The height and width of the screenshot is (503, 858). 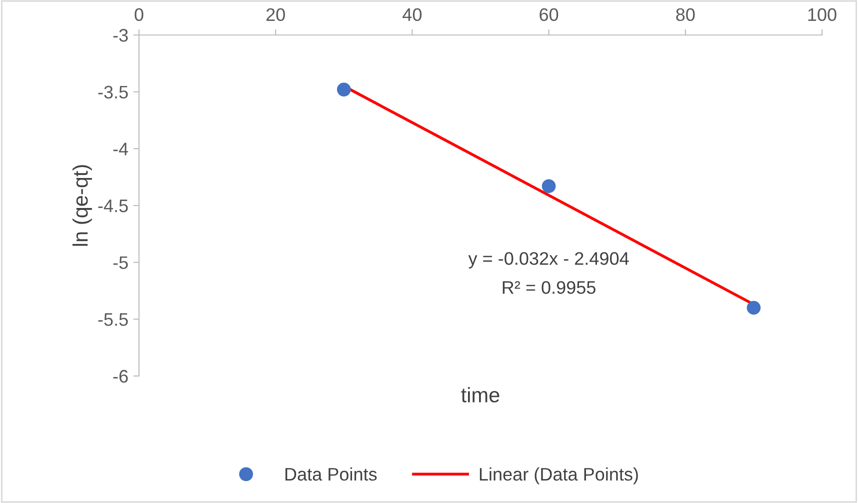 I want to click on y-tick-label: -3.5, so click(x=113, y=92).